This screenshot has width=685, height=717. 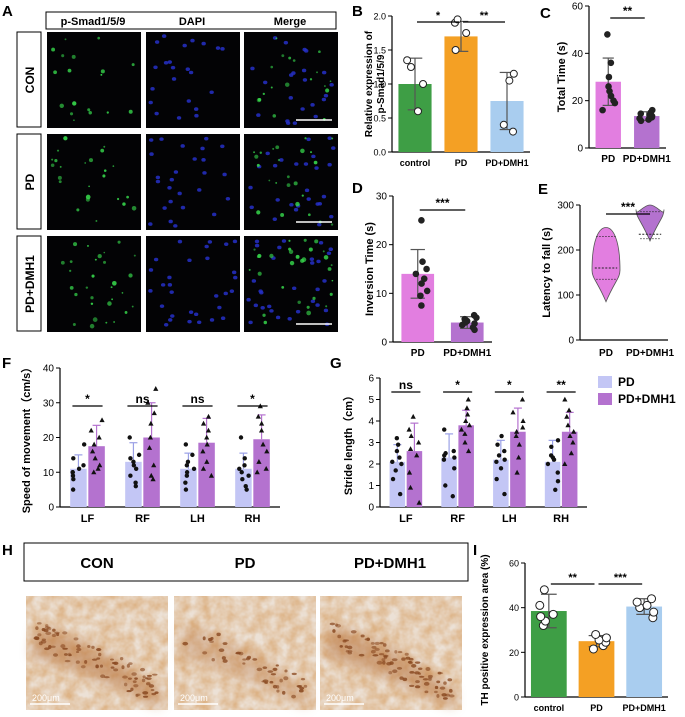 I want to click on y-tick-label: 1.5, so click(x=379, y=51).